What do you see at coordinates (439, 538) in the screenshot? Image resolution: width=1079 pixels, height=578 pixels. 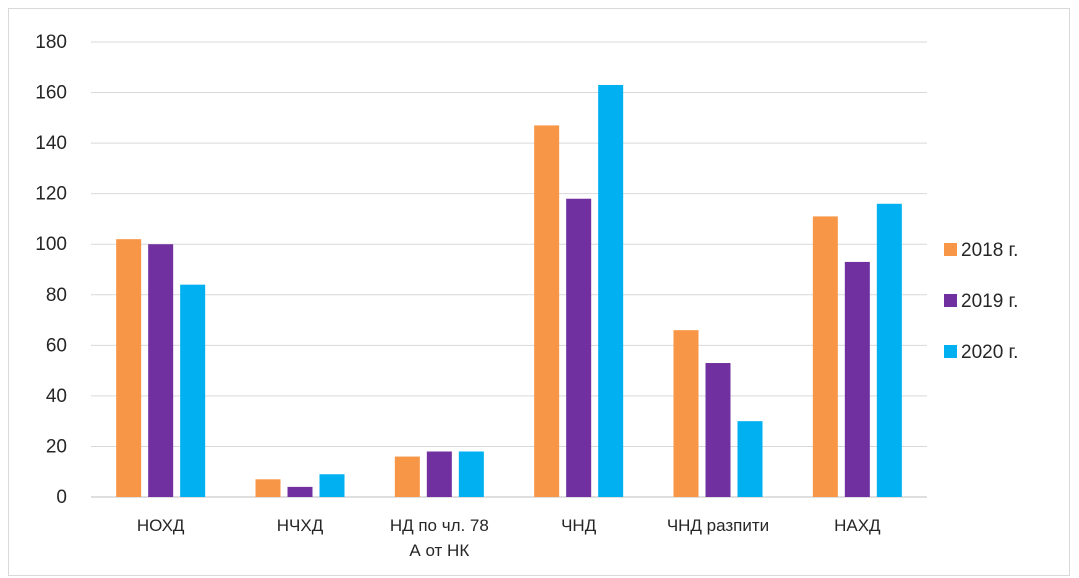 I see `x-category-label: НД по чл. 78 А от НК` at bounding box center [439, 538].